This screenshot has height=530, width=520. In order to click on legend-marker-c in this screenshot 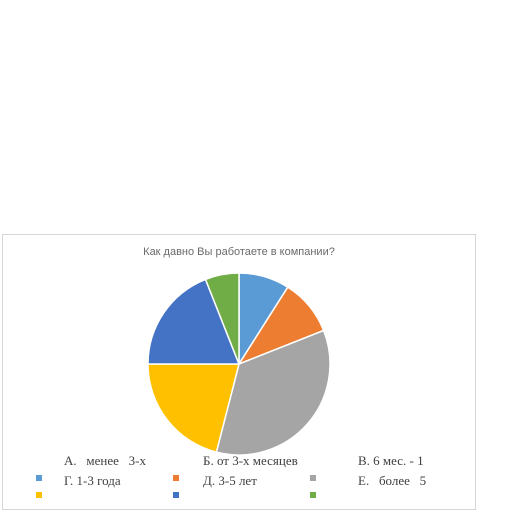, I will do `click(313, 478)`.